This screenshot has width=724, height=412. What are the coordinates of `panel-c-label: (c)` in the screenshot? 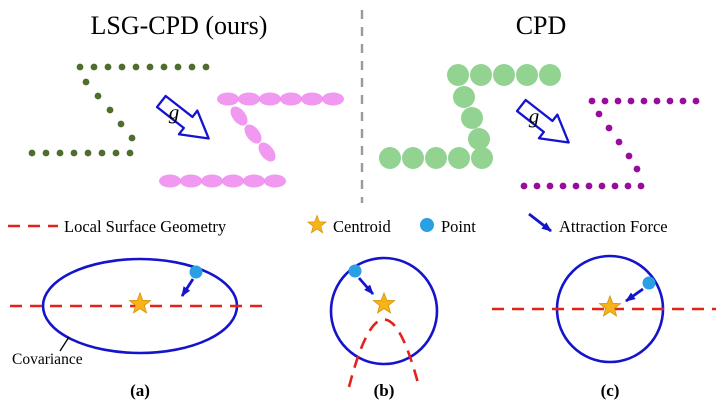 It's located at (610, 390).